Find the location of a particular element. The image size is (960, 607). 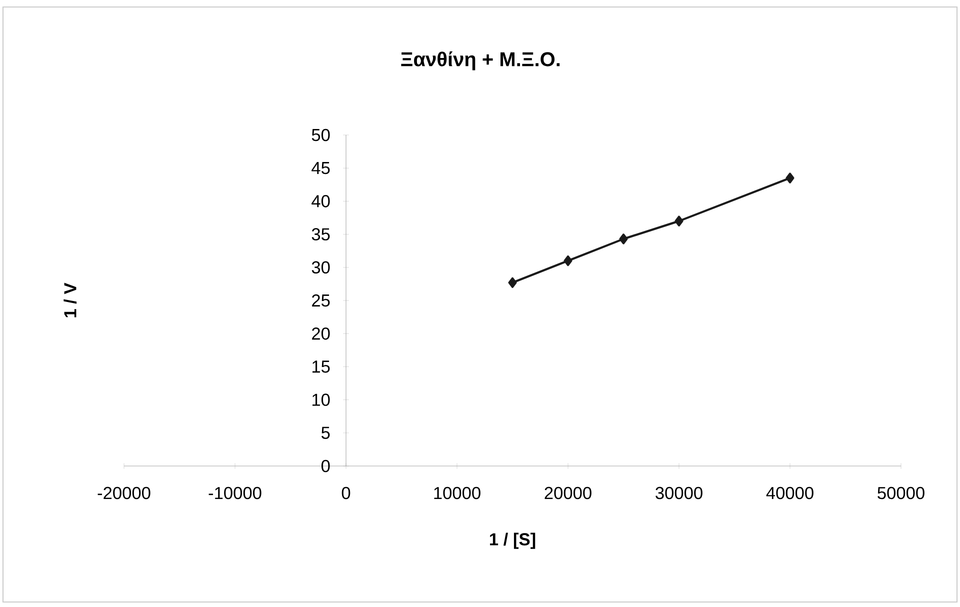

x-tick-label: 0 is located at coordinates (346, 493).